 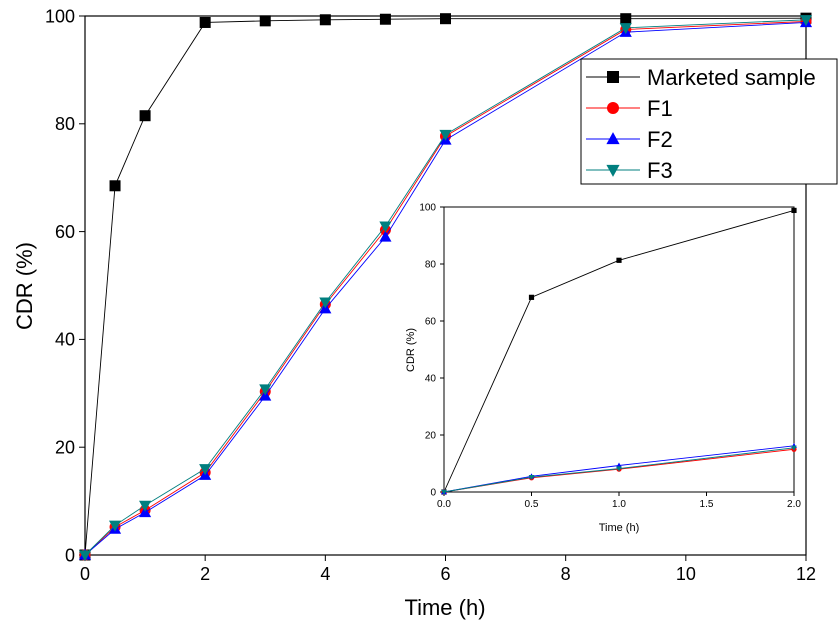 I want to click on main-x-tick-label: 6, so click(x=445, y=574).